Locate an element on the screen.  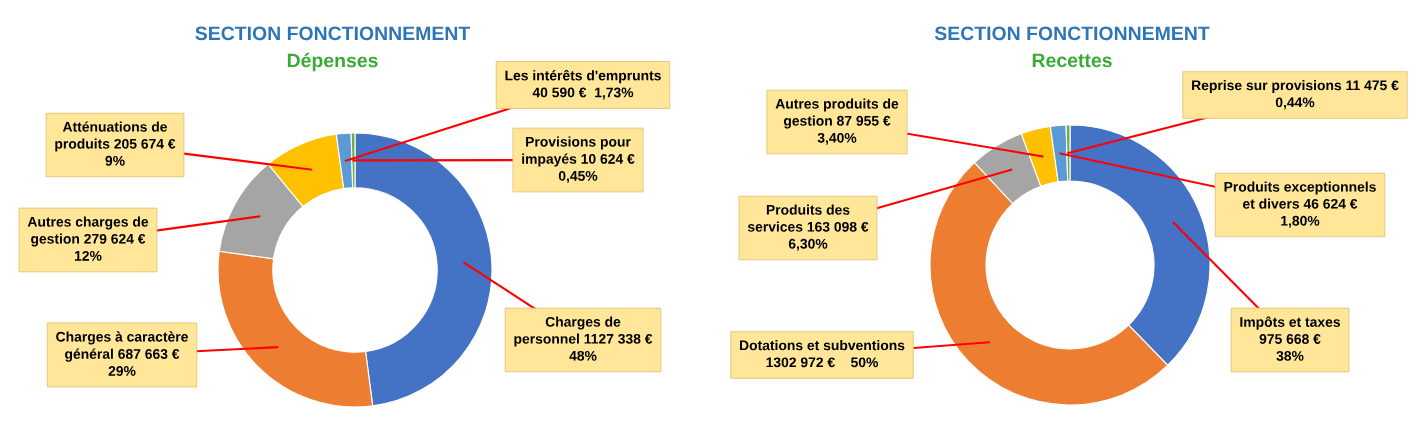
slice-label: Reprise sur provisions 11 475 € 0,44% is located at coordinates (1295, 95).